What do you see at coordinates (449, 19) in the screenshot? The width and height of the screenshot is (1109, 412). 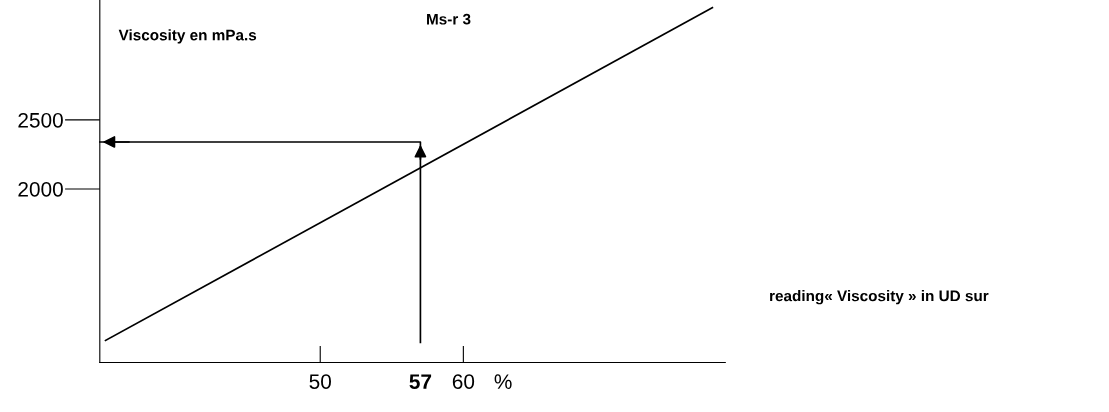 I see `text: Ms-r 3` at bounding box center [449, 19].